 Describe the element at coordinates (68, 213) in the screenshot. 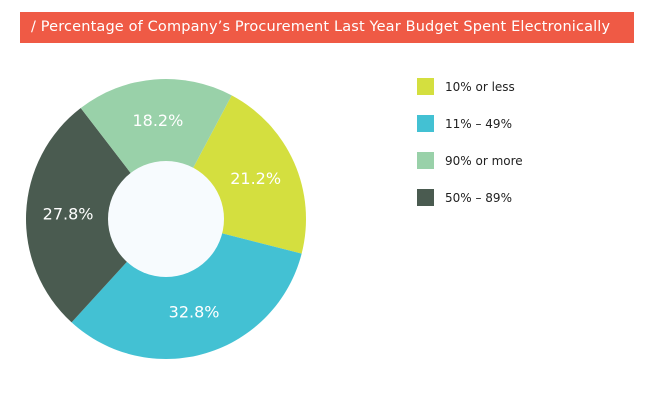

I see `slice-label: 27.8%` at that location.